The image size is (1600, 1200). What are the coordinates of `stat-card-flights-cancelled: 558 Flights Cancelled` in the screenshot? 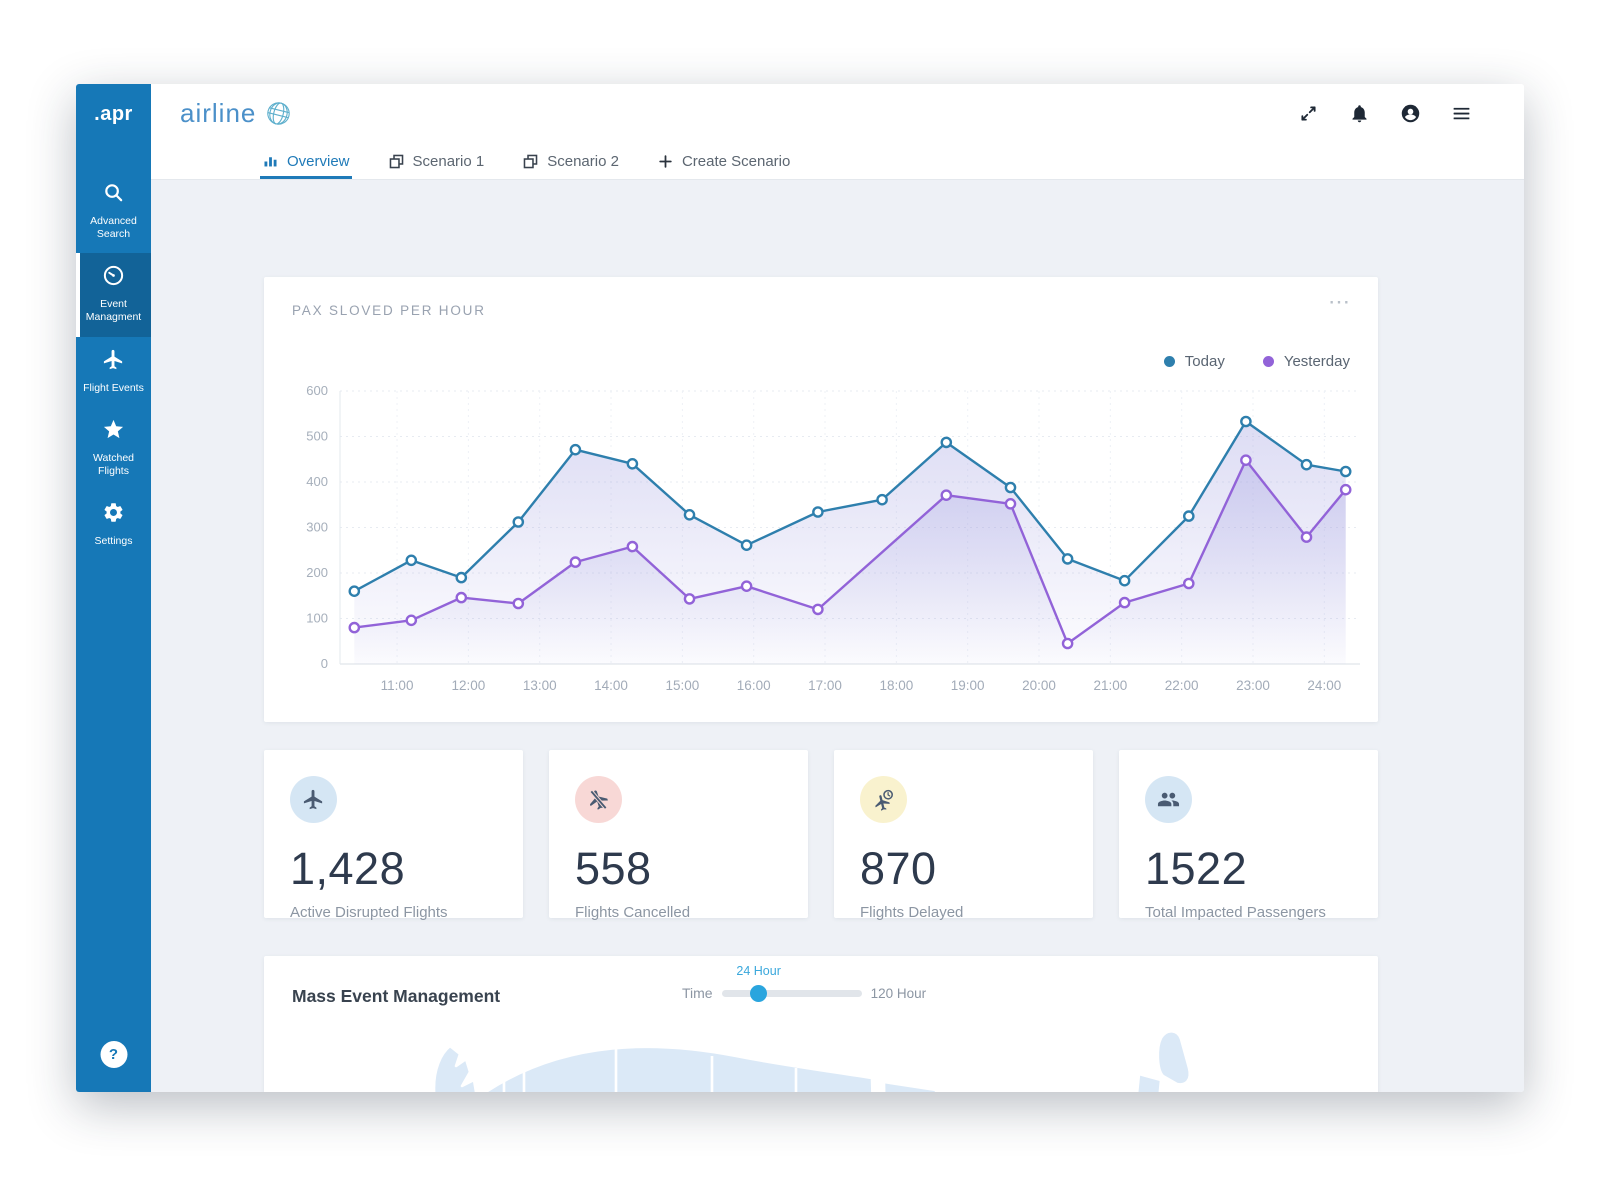 It's located at (678, 835).